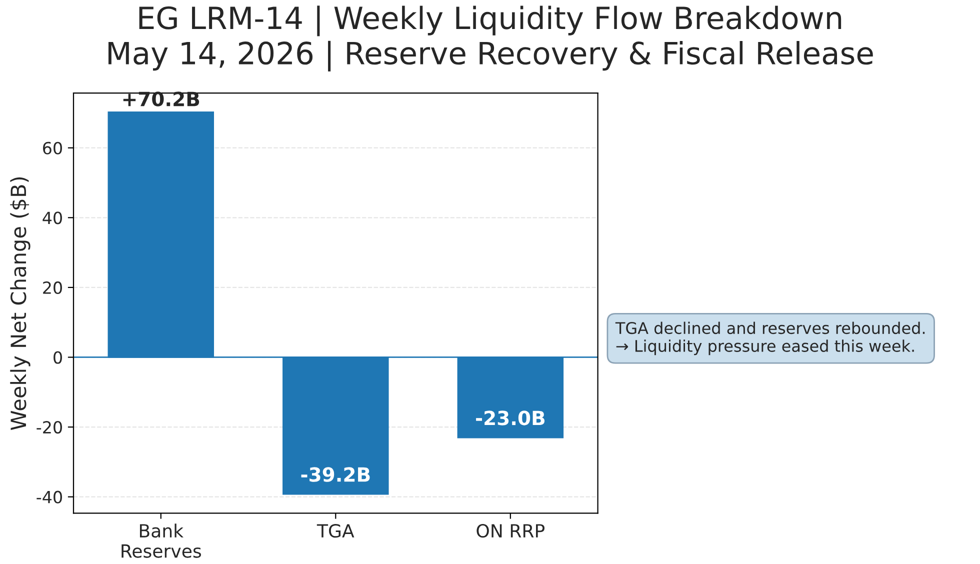 The width and height of the screenshot is (980, 564). What do you see at coordinates (510, 531) in the screenshot?
I see `x-tick-label: ON RRP` at bounding box center [510, 531].